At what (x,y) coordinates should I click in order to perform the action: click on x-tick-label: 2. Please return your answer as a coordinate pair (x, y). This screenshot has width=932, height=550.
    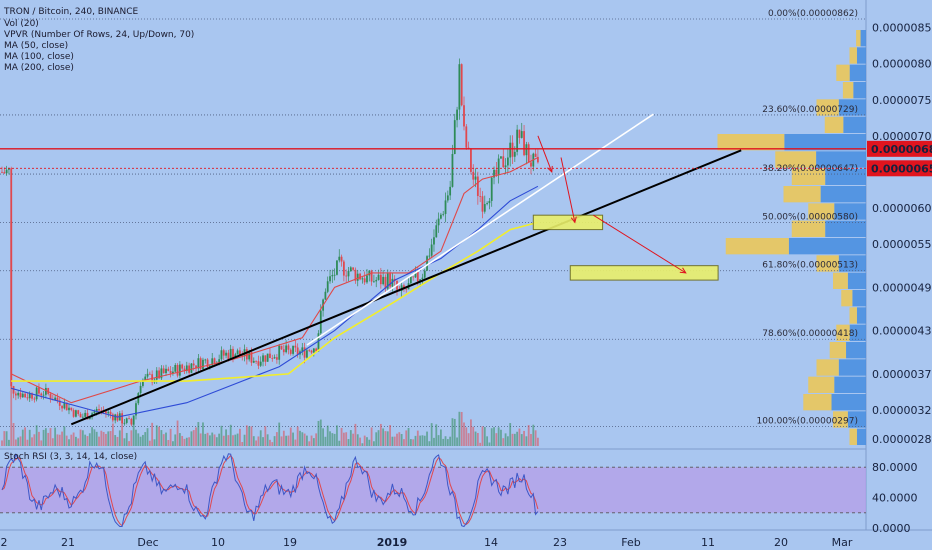
    Looking at the image, I should click on (4, 542).